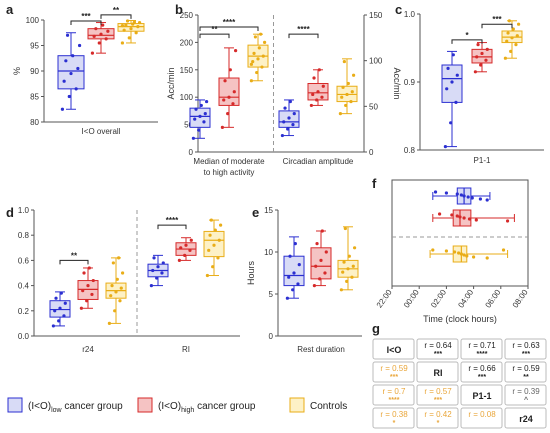 The width and height of the screenshot is (550, 433). What do you see at coordinates (88, 349) in the screenshot?
I see `x-label: r24` at bounding box center [88, 349].